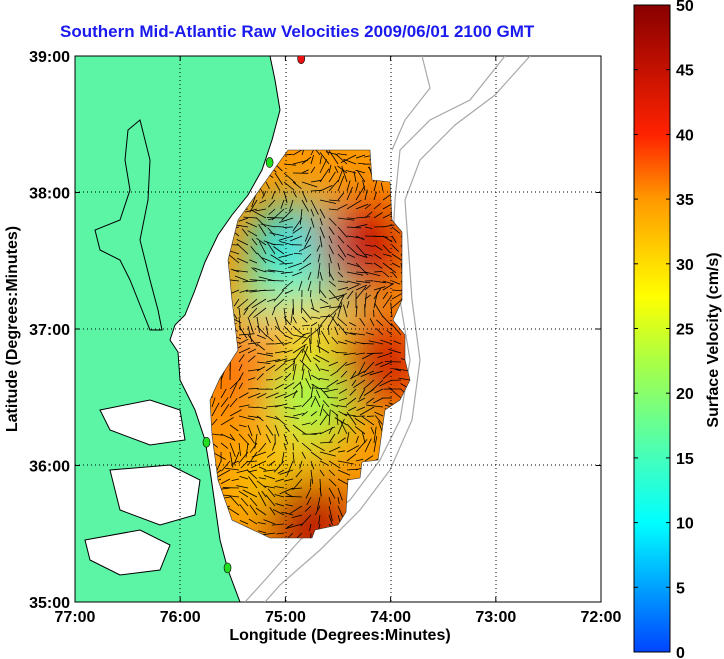  Describe the element at coordinates (227, 568) in the screenshot. I see `station-marker` at that location.